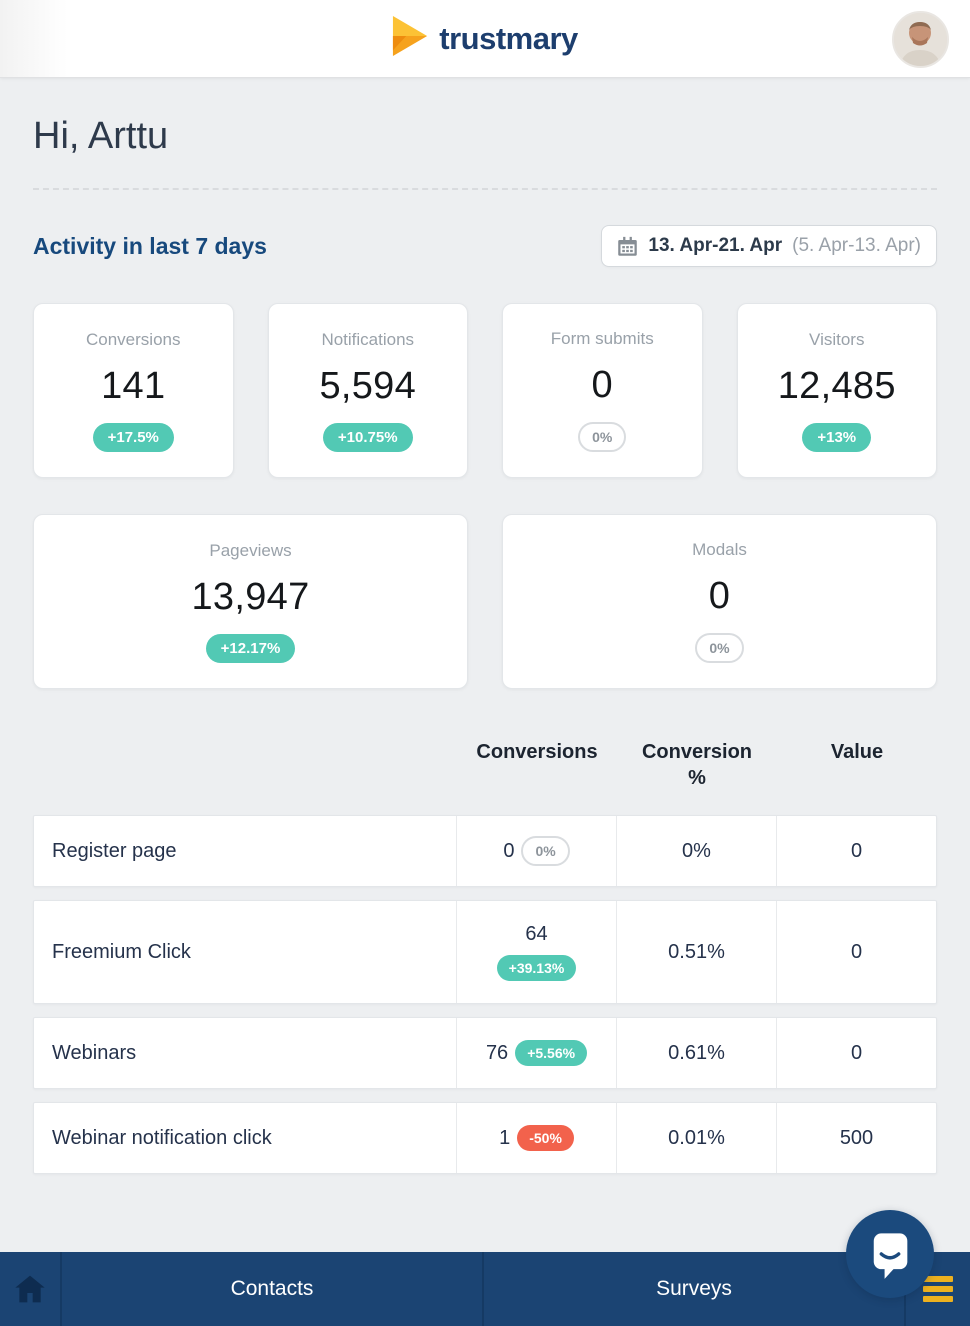 This screenshot has height=1326, width=970. What do you see at coordinates (367, 437) in the screenshot?
I see `stat-change-badge: +10.75%` at bounding box center [367, 437].